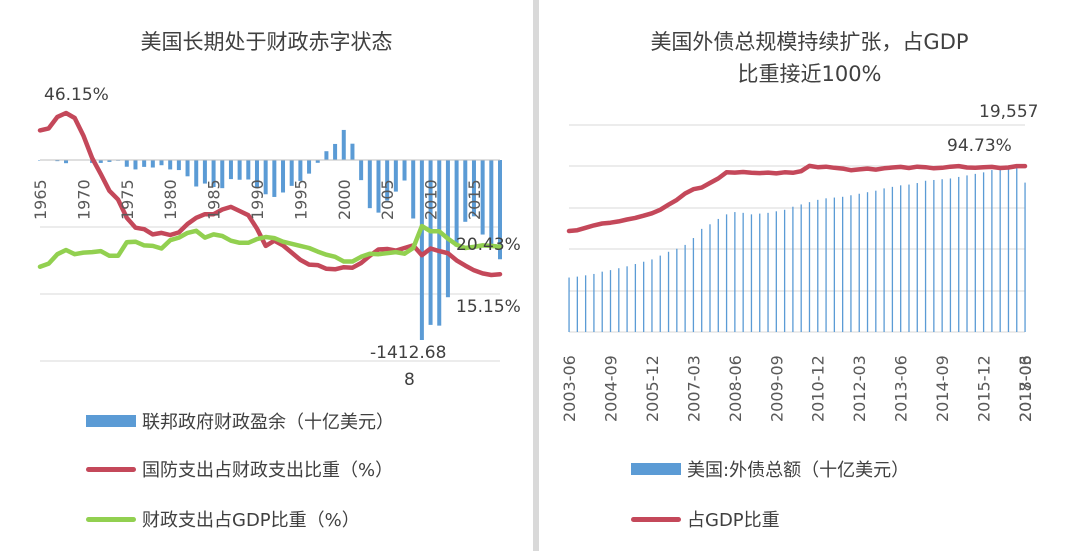 The image size is (1080, 551). I want to click on x-tick-label-left: 1985, so click(214, 199).